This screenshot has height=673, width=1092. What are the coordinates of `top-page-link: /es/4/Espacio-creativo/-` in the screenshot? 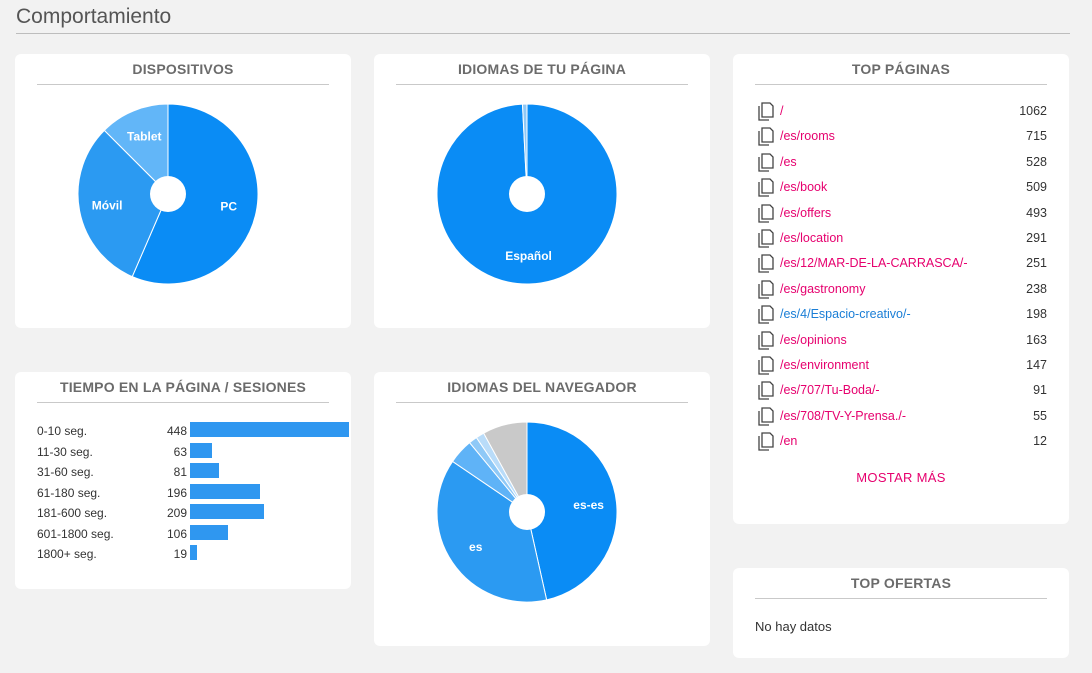 It's located at (845, 314).